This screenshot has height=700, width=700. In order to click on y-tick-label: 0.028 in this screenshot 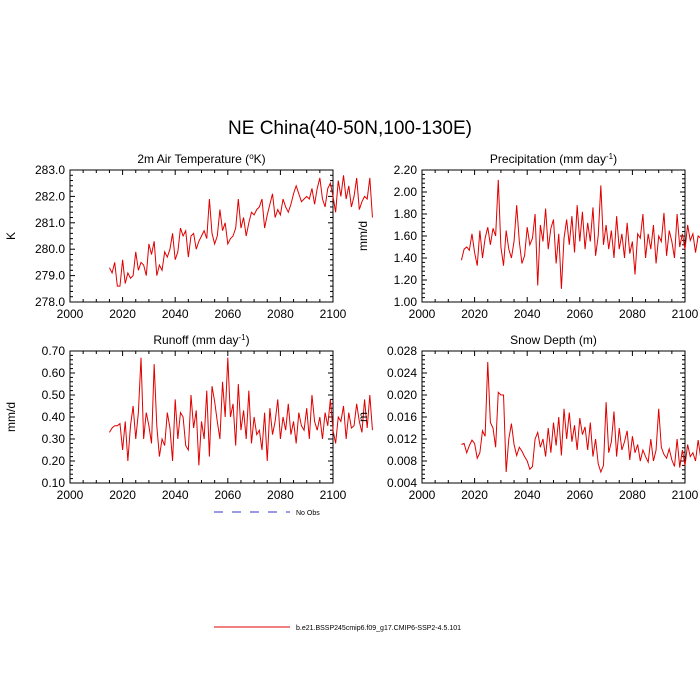, I will do `click(402, 351)`.